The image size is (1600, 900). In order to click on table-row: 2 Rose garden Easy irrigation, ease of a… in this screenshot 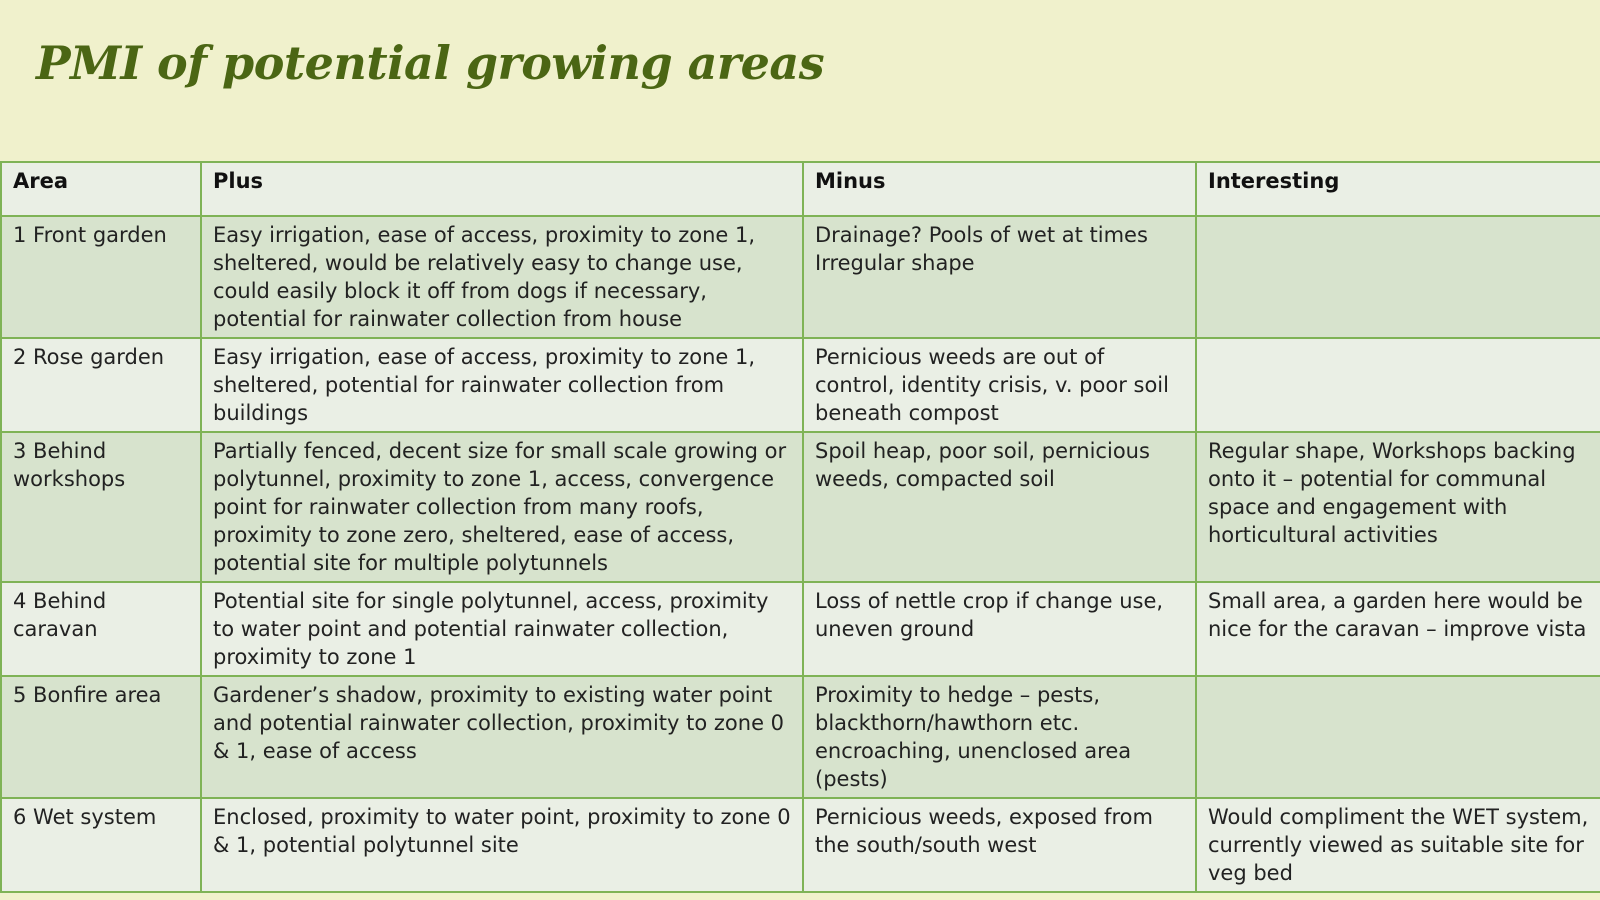, I will do `click(800, 385)`.